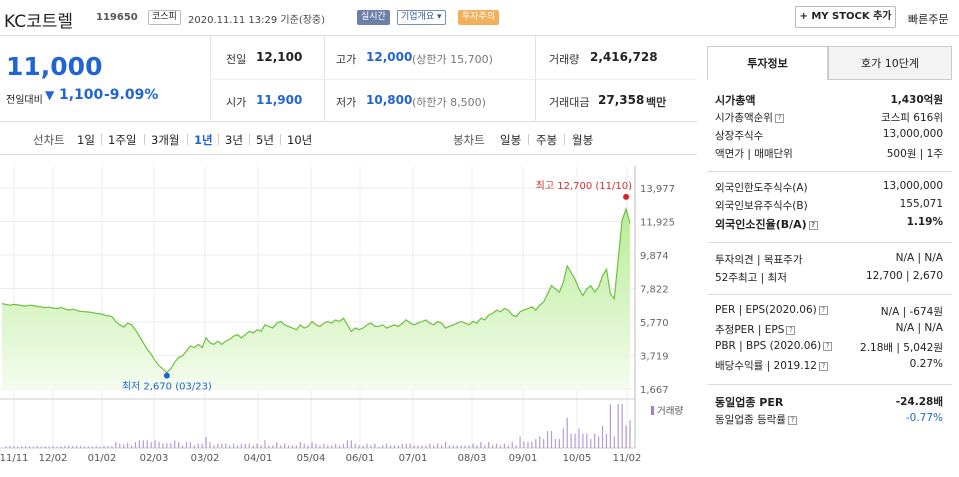 The width and height of the screenshot is (959, 477). I want to click on period-tab: 5년, so click(265, 140).